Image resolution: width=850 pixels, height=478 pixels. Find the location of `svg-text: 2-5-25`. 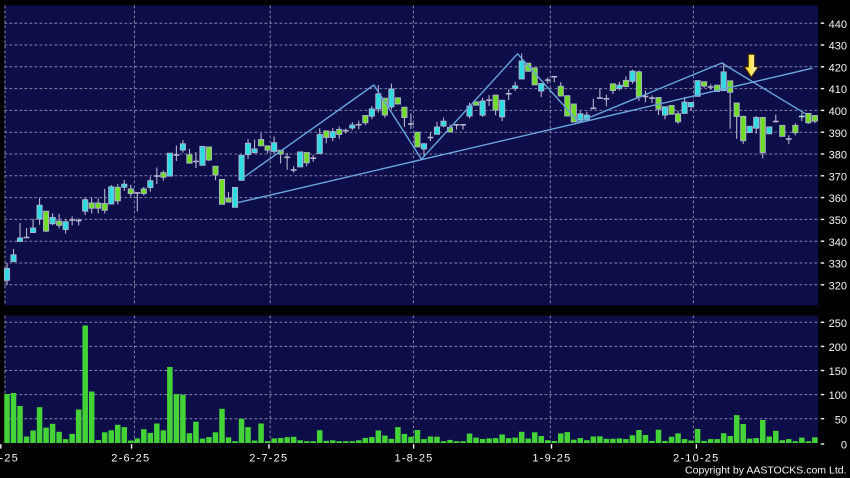

svg-text: 2-5-25 is located at coordinates (9, 459).